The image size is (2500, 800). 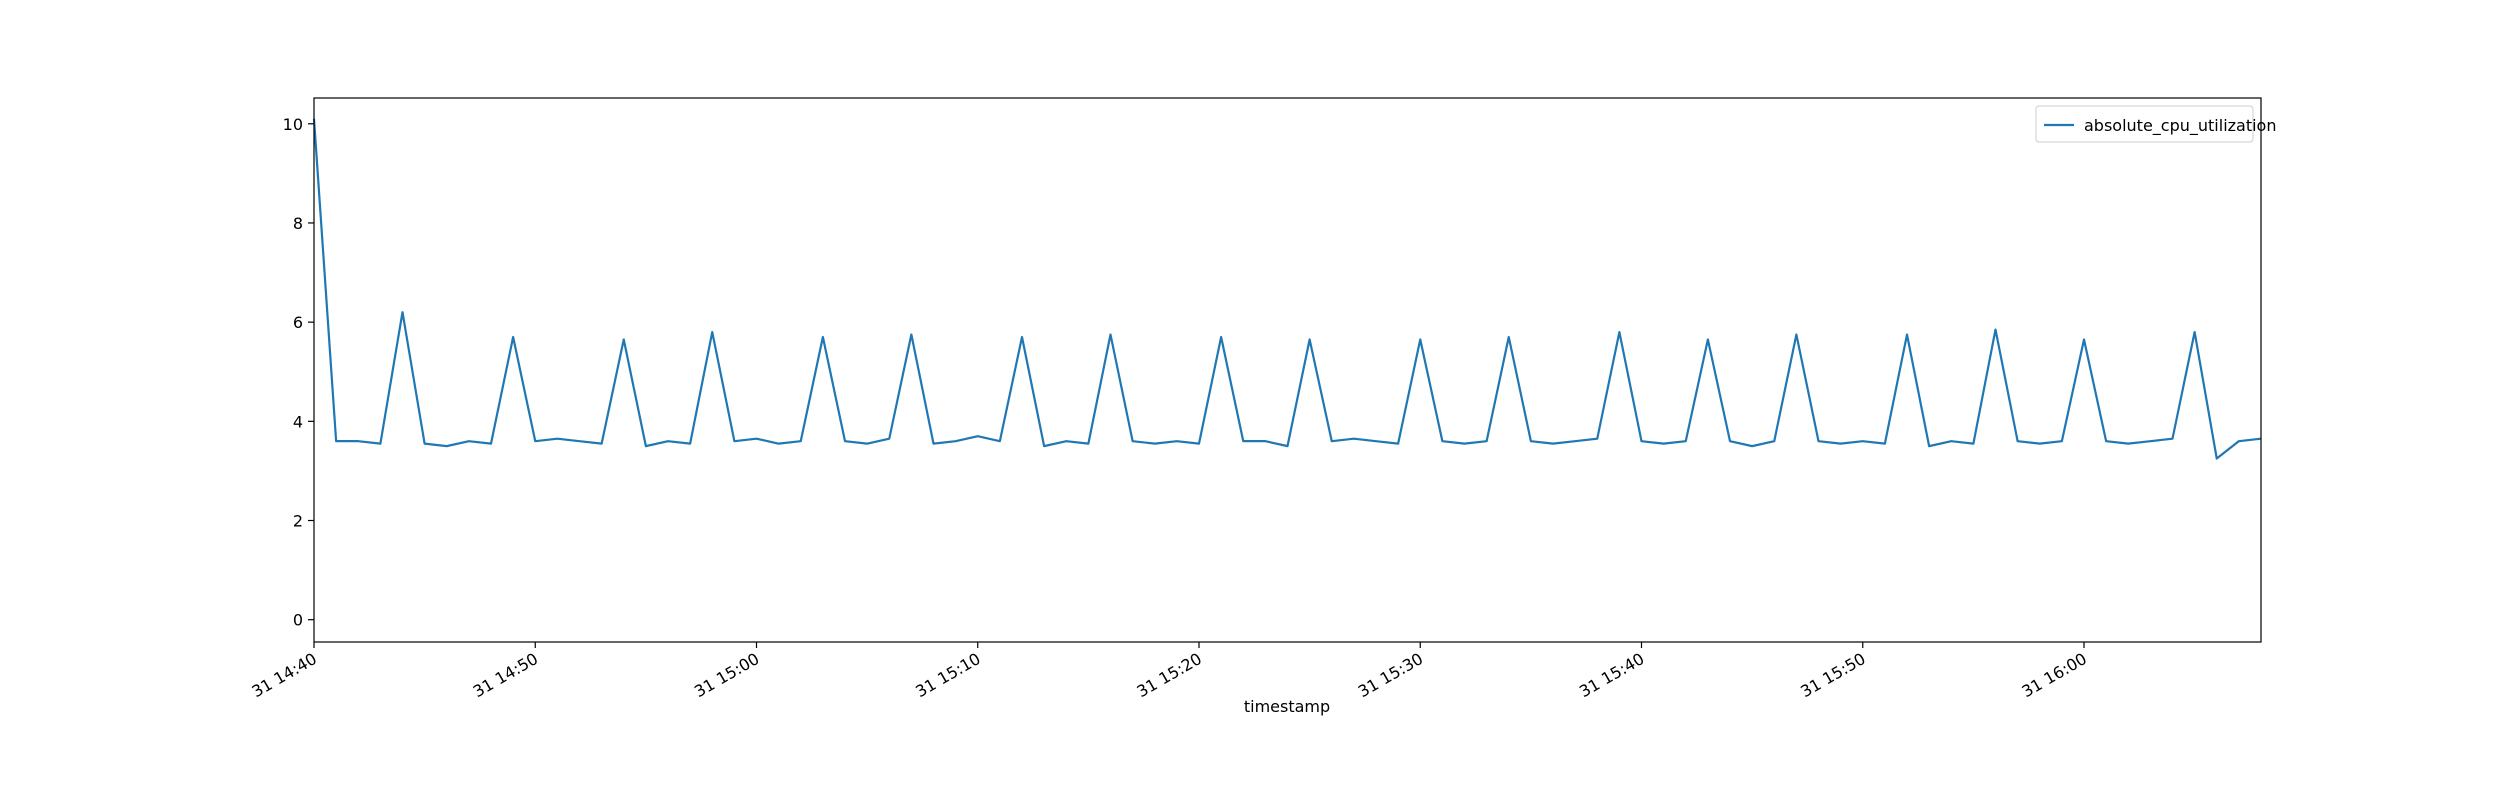 I want to click on legend-box, so click(x=2144, y=124).